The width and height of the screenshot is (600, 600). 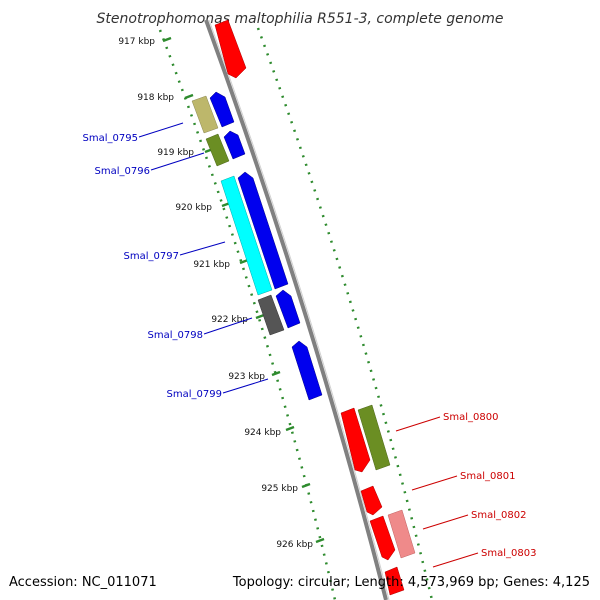 What do you see at coordinates (193, 208) in the screenshot?
I see `kbp-label: 920 kbp` at bounding box center [193, 208].